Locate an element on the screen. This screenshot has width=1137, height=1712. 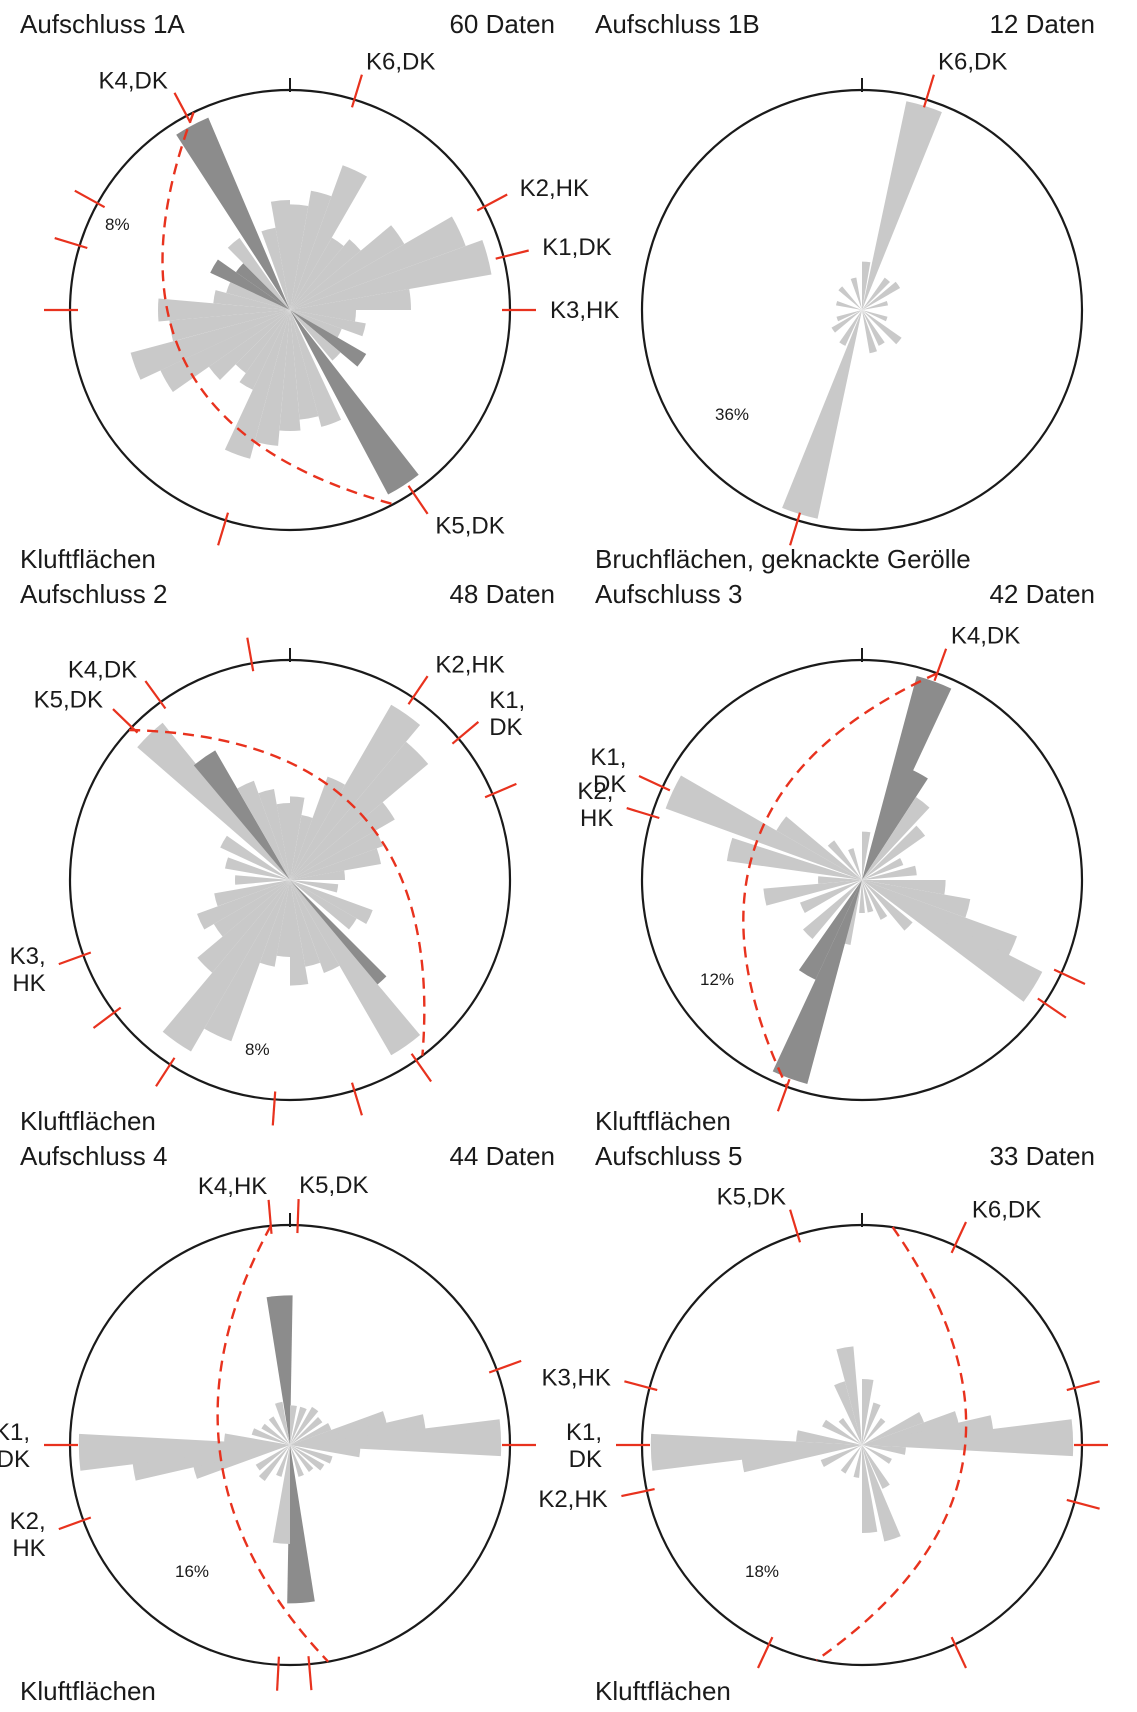
data-count: 60 Daten is located at coordinates (502, 24).